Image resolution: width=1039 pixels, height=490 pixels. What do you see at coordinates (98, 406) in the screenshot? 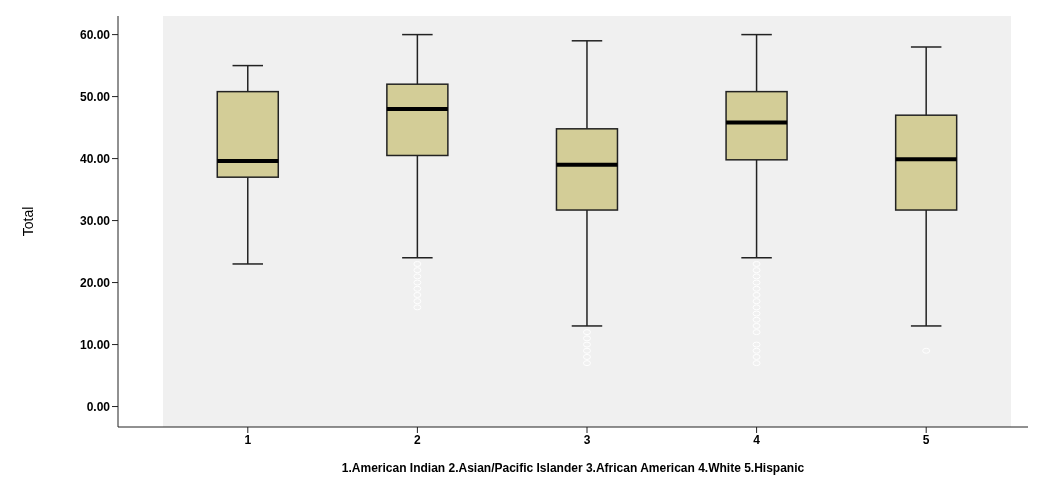
I see `y-tick-label: 0.00` at bounding box center [98, 406].